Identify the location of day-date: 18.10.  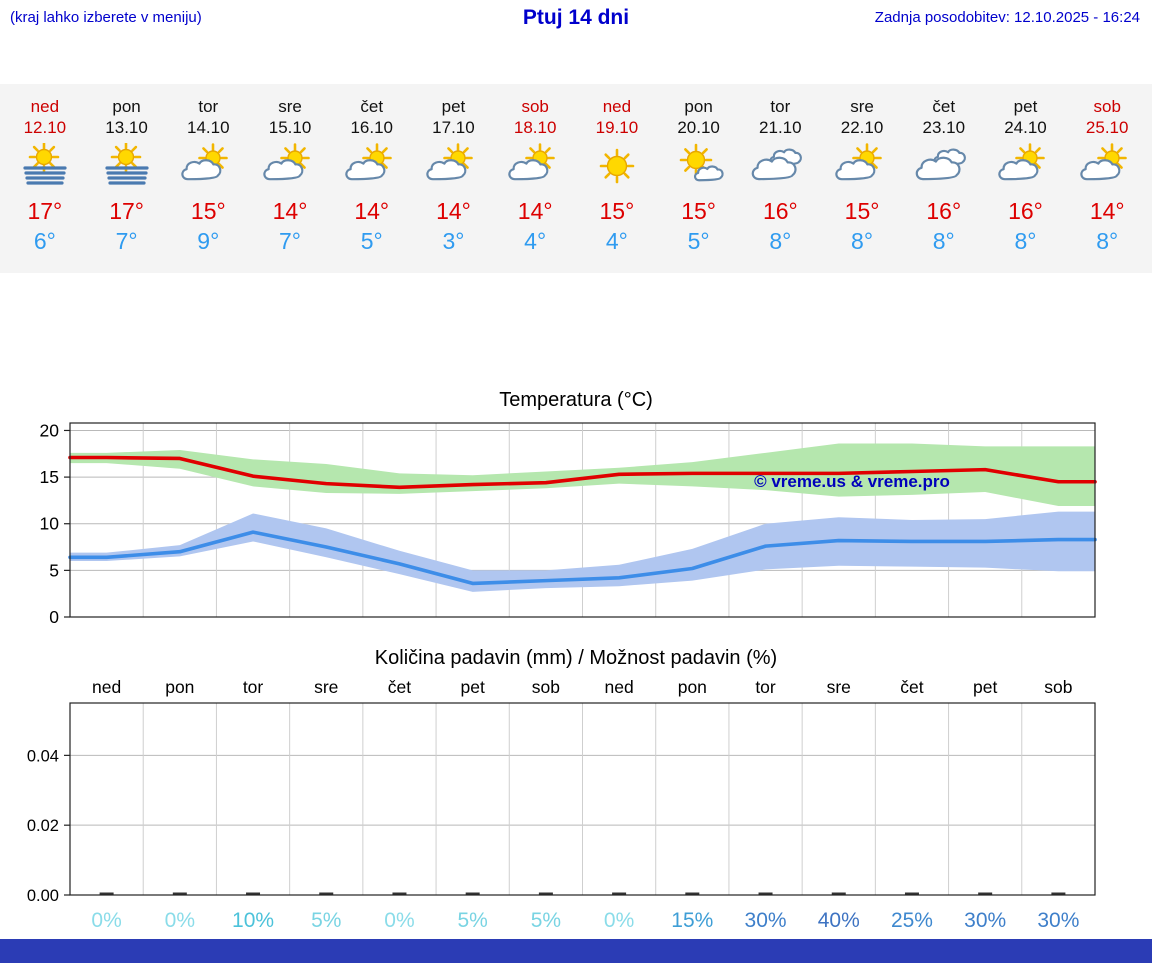
(535, 127).